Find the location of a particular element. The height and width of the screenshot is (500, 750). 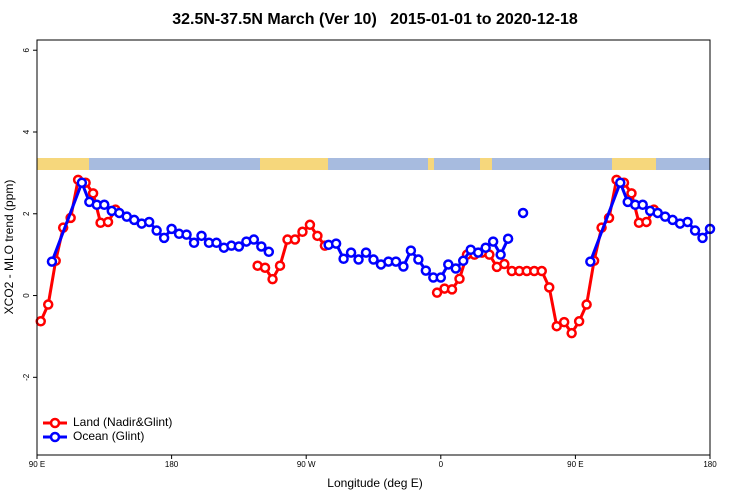

y-tick-label: 2 is located at coordinates (26, 213).